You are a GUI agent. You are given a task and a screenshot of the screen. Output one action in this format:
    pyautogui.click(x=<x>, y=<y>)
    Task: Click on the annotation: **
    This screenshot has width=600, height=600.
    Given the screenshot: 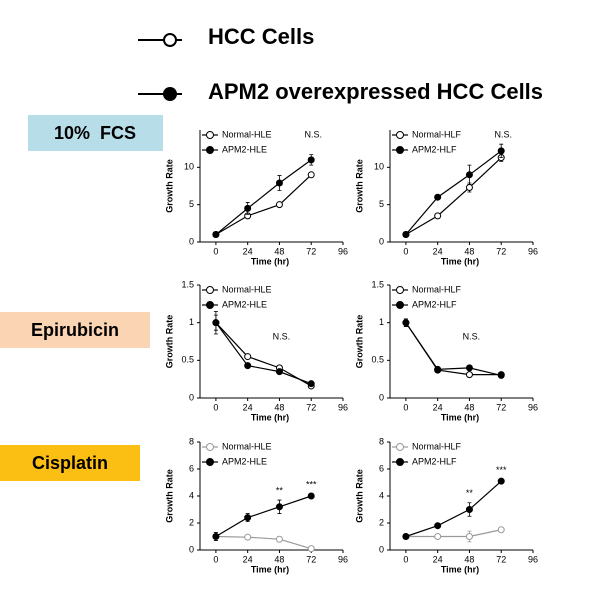 What is the action you would take?
    pyautogui.click(x=470, y=493)
    